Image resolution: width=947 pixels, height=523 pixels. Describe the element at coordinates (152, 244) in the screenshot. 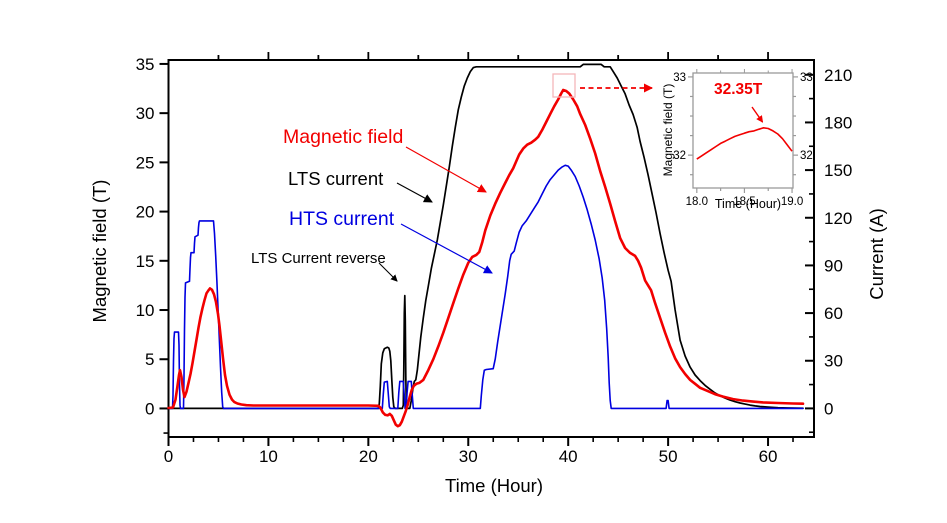

I see `left-axis-ticks: 0 5 10 15 20 25 30 35` at that location.